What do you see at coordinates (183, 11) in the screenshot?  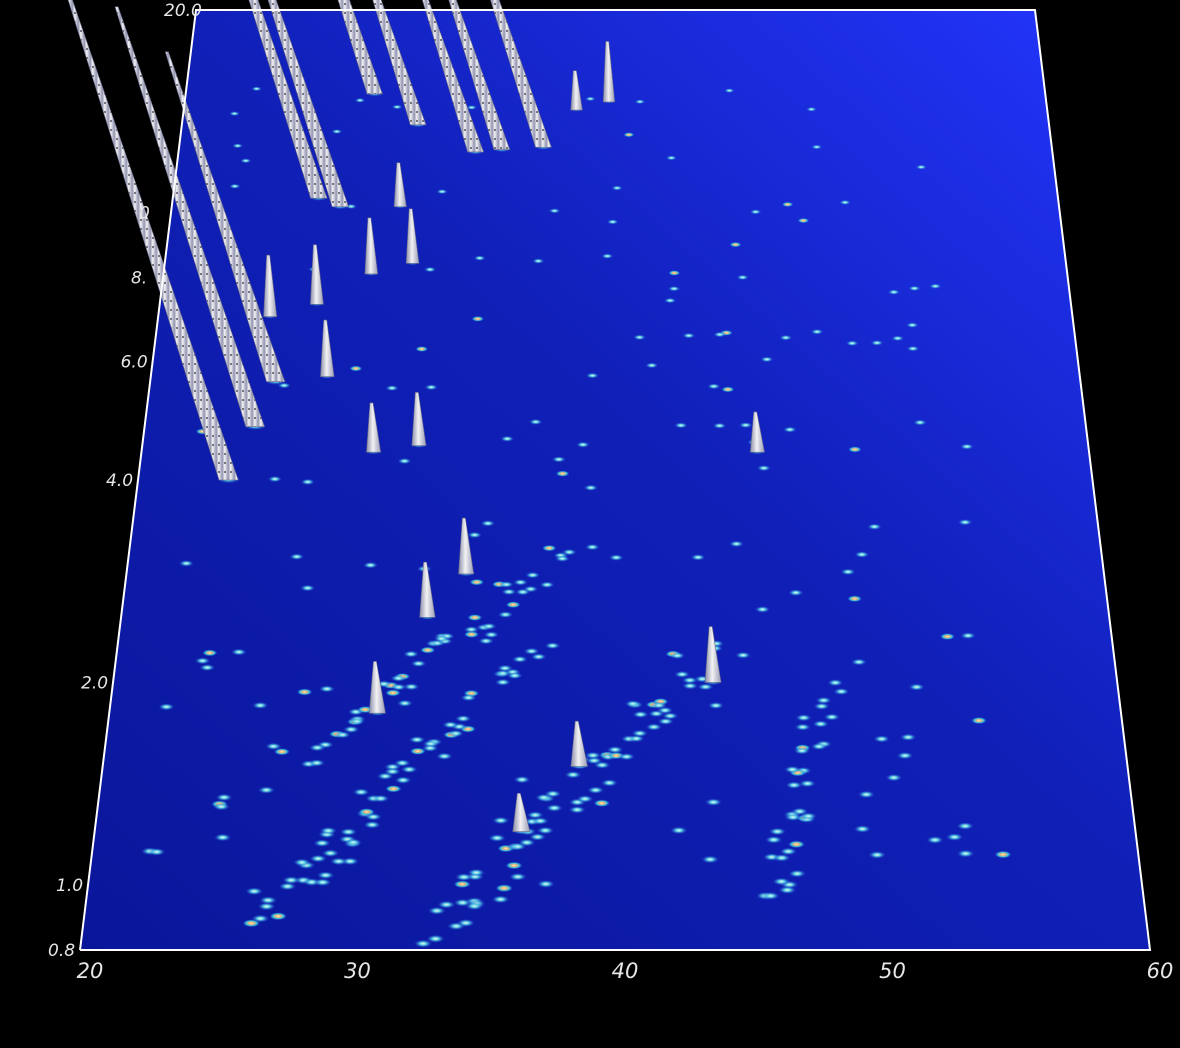 I see `y-tick-label: 20.0` at bounding box center [183, 11].